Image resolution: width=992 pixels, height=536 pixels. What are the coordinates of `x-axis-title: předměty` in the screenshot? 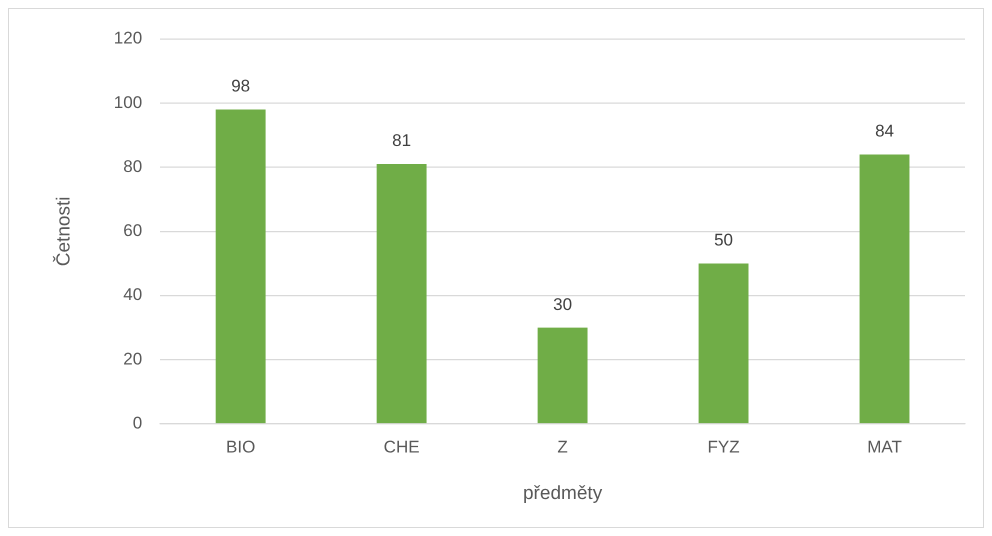 It's located at (562, 493).